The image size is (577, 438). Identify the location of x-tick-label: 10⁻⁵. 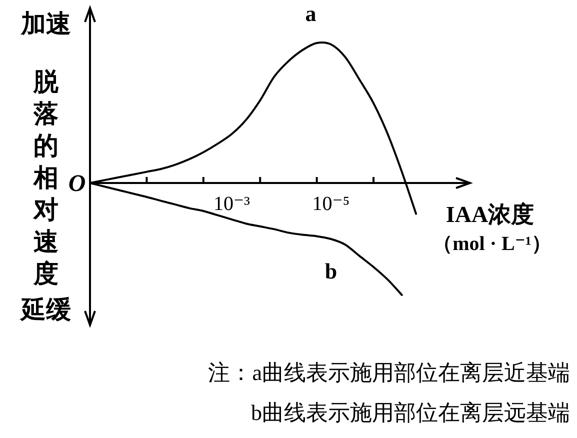
(331, 204).